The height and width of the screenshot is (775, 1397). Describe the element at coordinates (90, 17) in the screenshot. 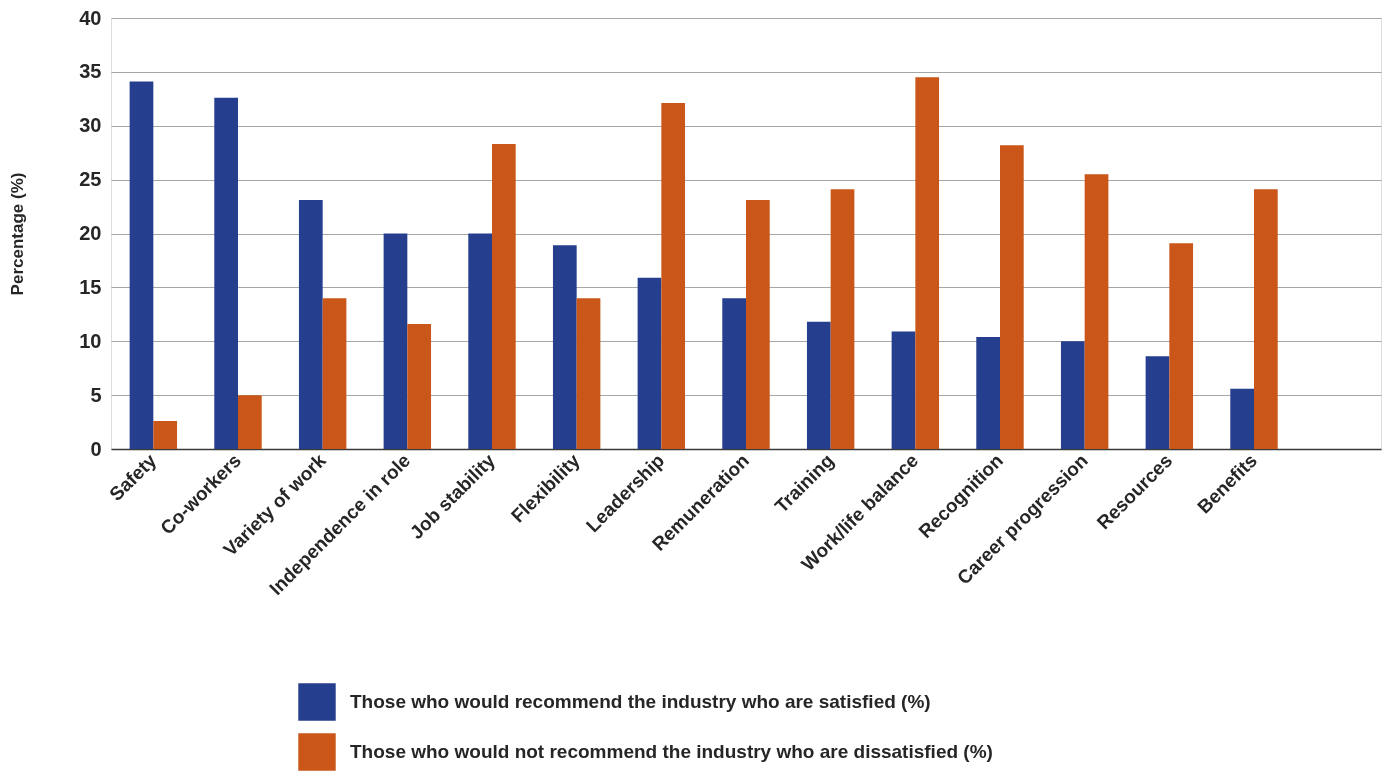

I see `y-tick-label: 40` at that location.